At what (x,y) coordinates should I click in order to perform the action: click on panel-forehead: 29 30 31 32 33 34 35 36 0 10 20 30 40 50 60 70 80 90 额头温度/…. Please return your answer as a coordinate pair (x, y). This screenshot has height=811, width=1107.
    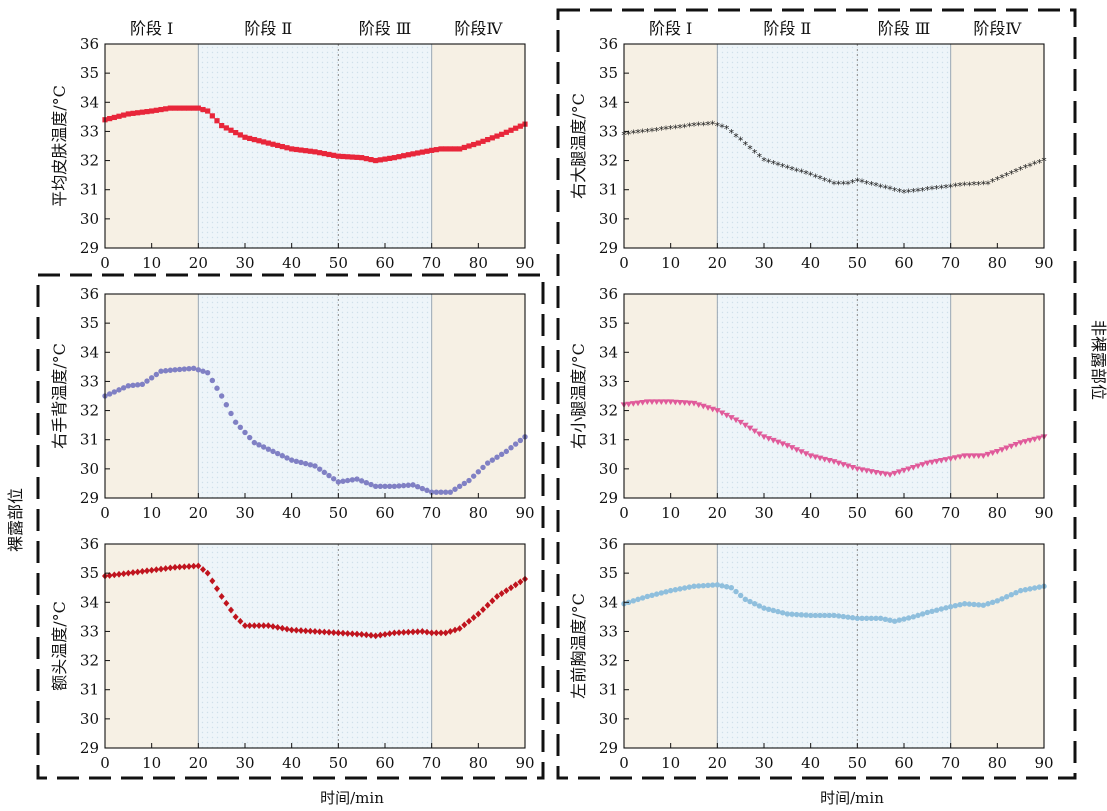
    Looking at the image, I should click on (292, 653).